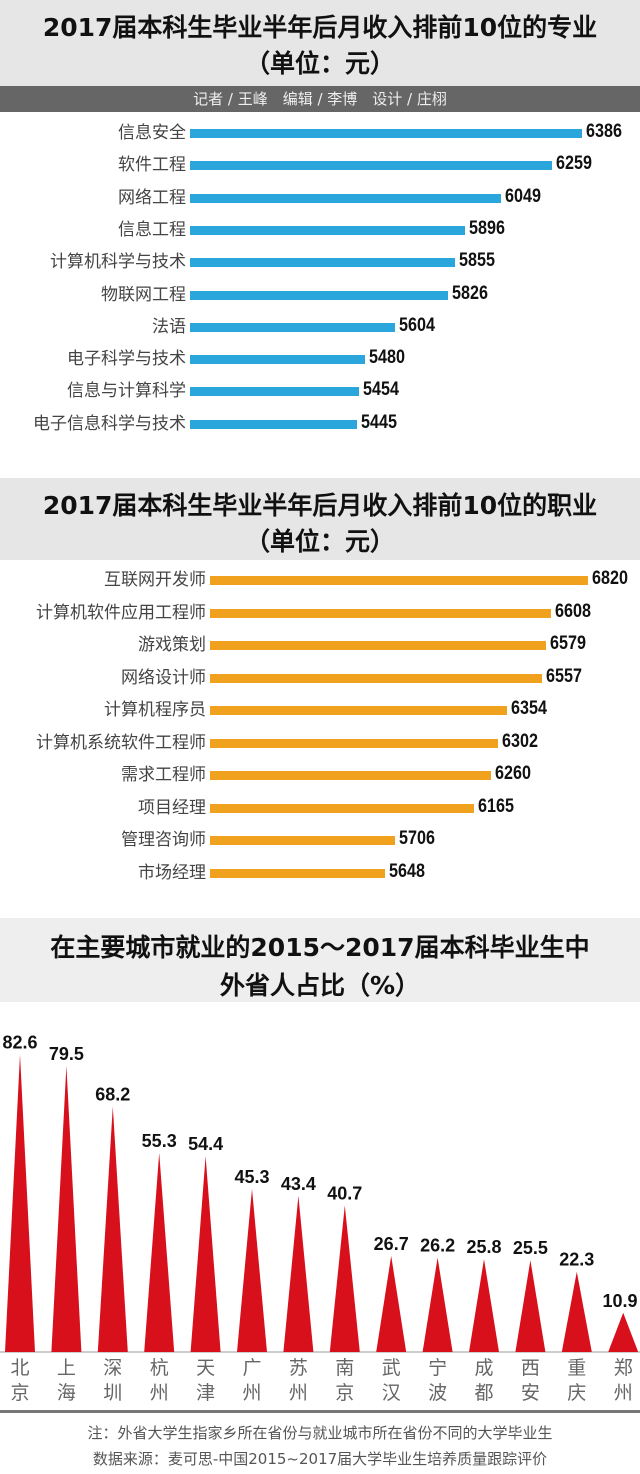 This screenshot has width=640, height=1474. I want to click on category-label: 计算机科学与技术, so click(118, 262).